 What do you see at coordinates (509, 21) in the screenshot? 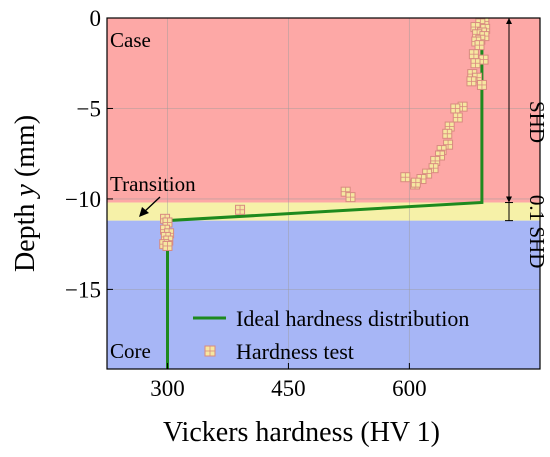
I see `shd-arrow-top` at bounding box center [509, 21].